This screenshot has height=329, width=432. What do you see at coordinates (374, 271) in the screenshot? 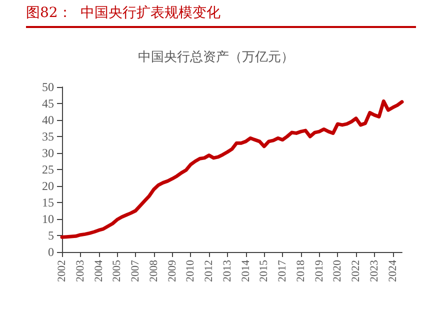
I see `x-tick-label: 2023` at bounding box center [374, 271].